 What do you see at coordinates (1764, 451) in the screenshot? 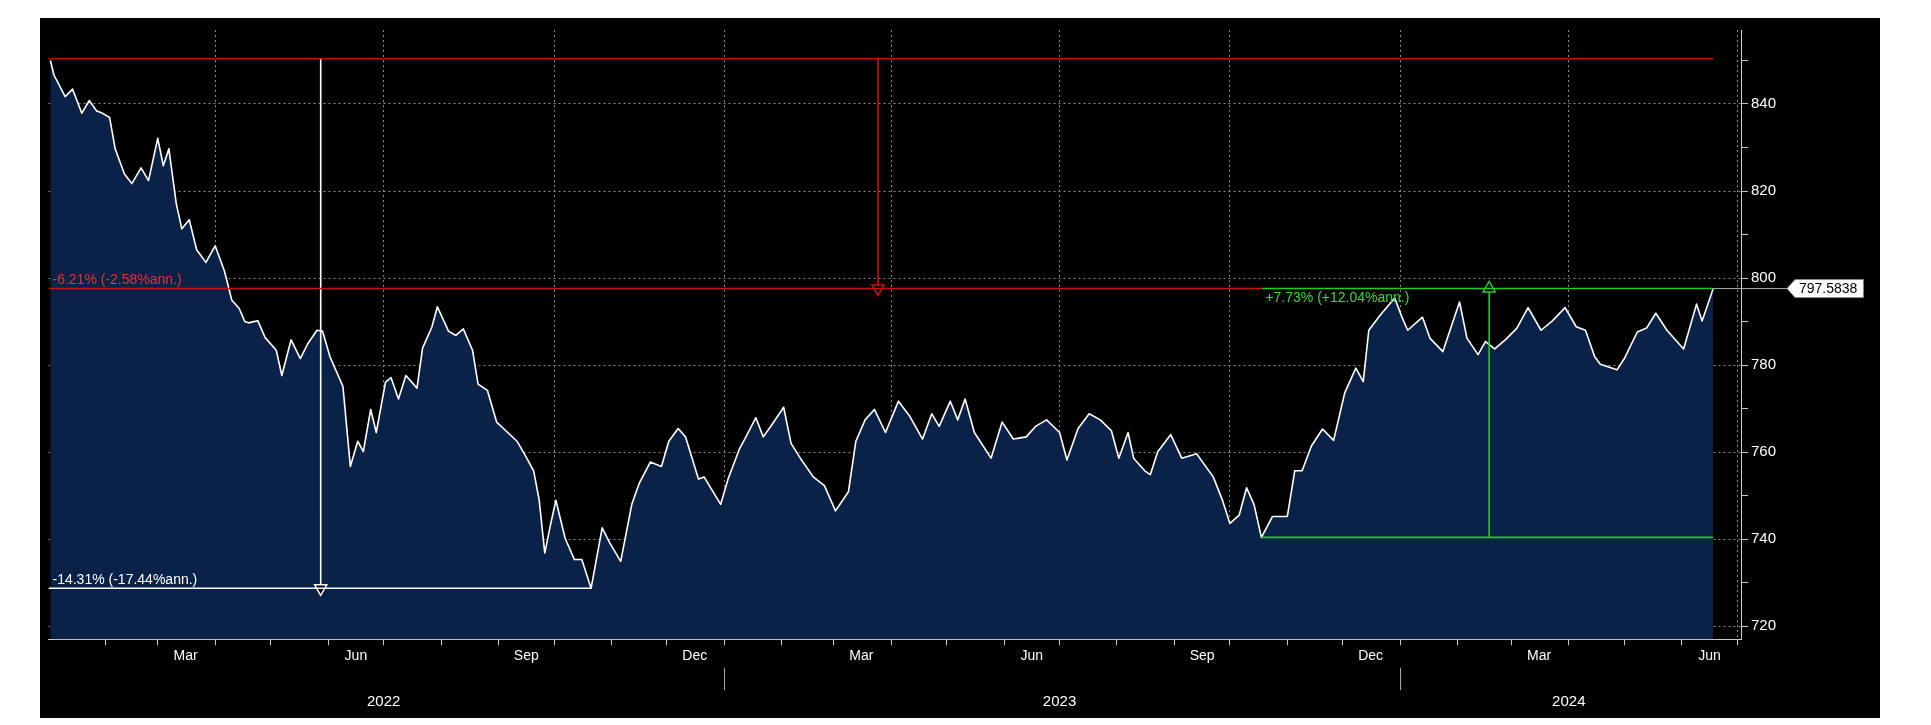
I see `y-tick-label: 760` at bounding box center [1764, 451].